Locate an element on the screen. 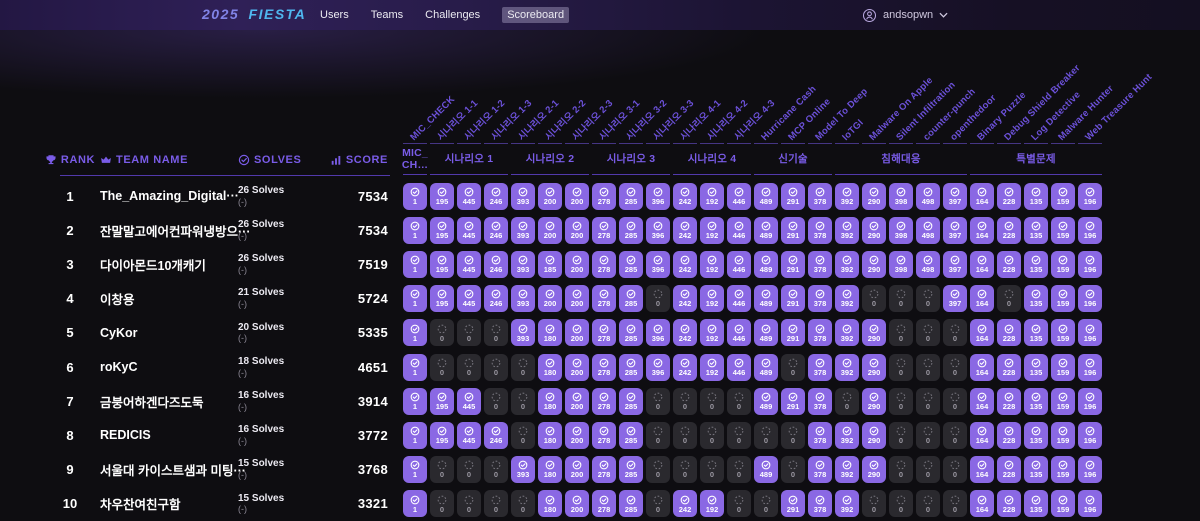 The height and width of the screenshot is (521, 1200). rank-column-header: RANK is located at coordinates (70, 160).